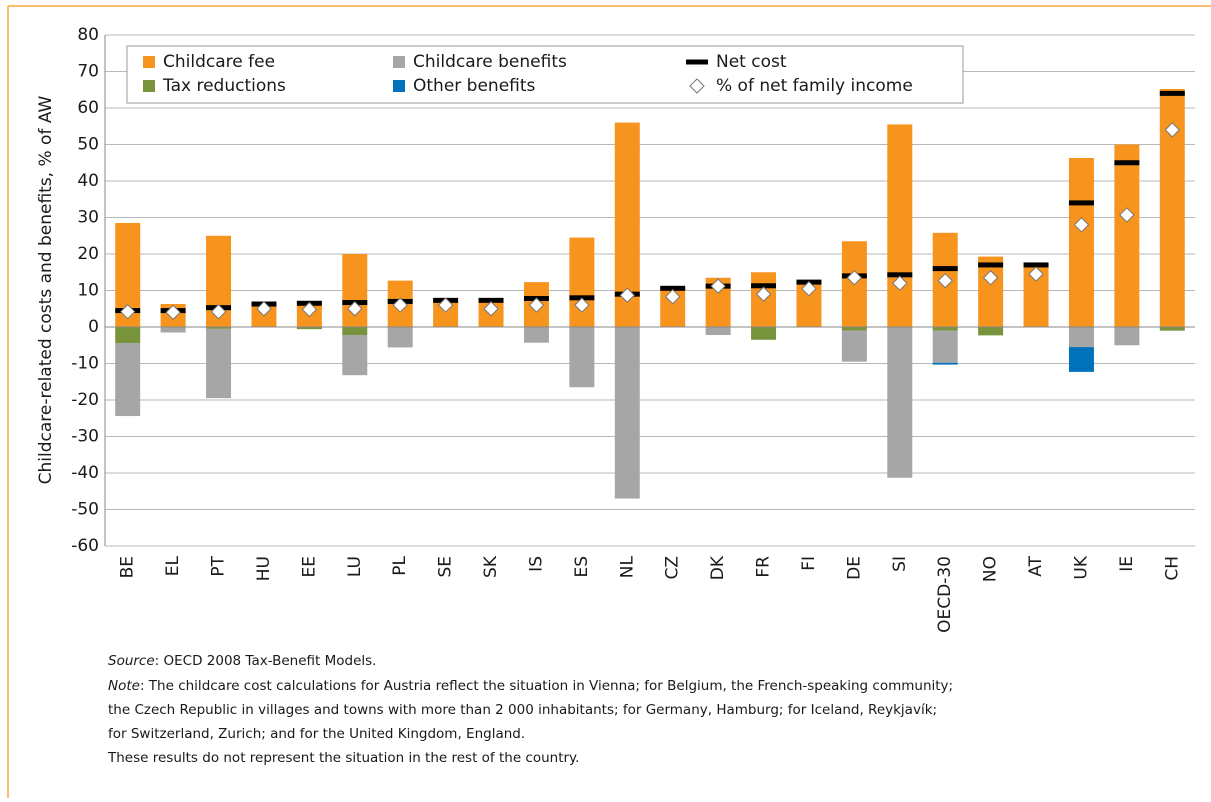 This screenshot has width=1211, height=802. Describe the element at coordinates (900, 564) in the screenshot. I see `x-tick-label: SI` at that location.